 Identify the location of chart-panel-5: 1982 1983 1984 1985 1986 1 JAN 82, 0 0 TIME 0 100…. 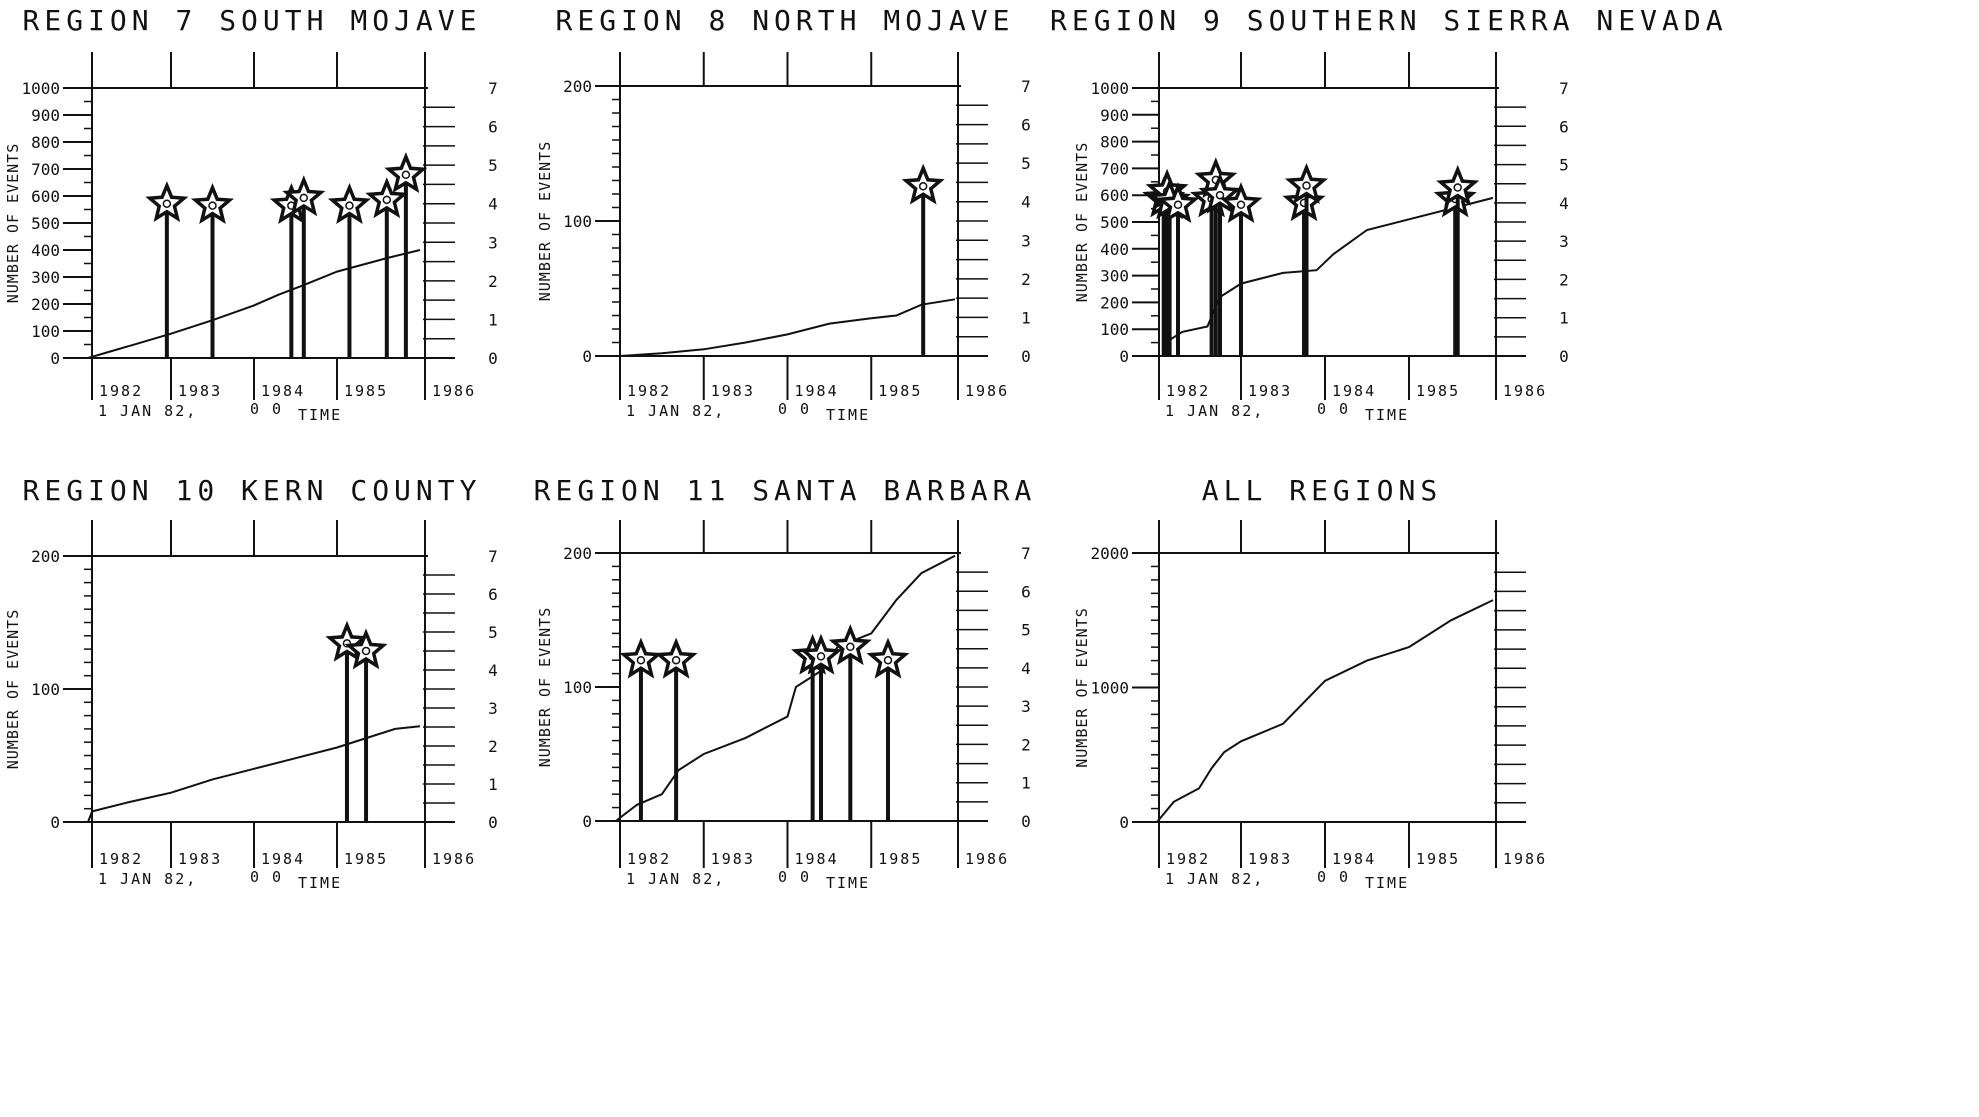
(783, 706).